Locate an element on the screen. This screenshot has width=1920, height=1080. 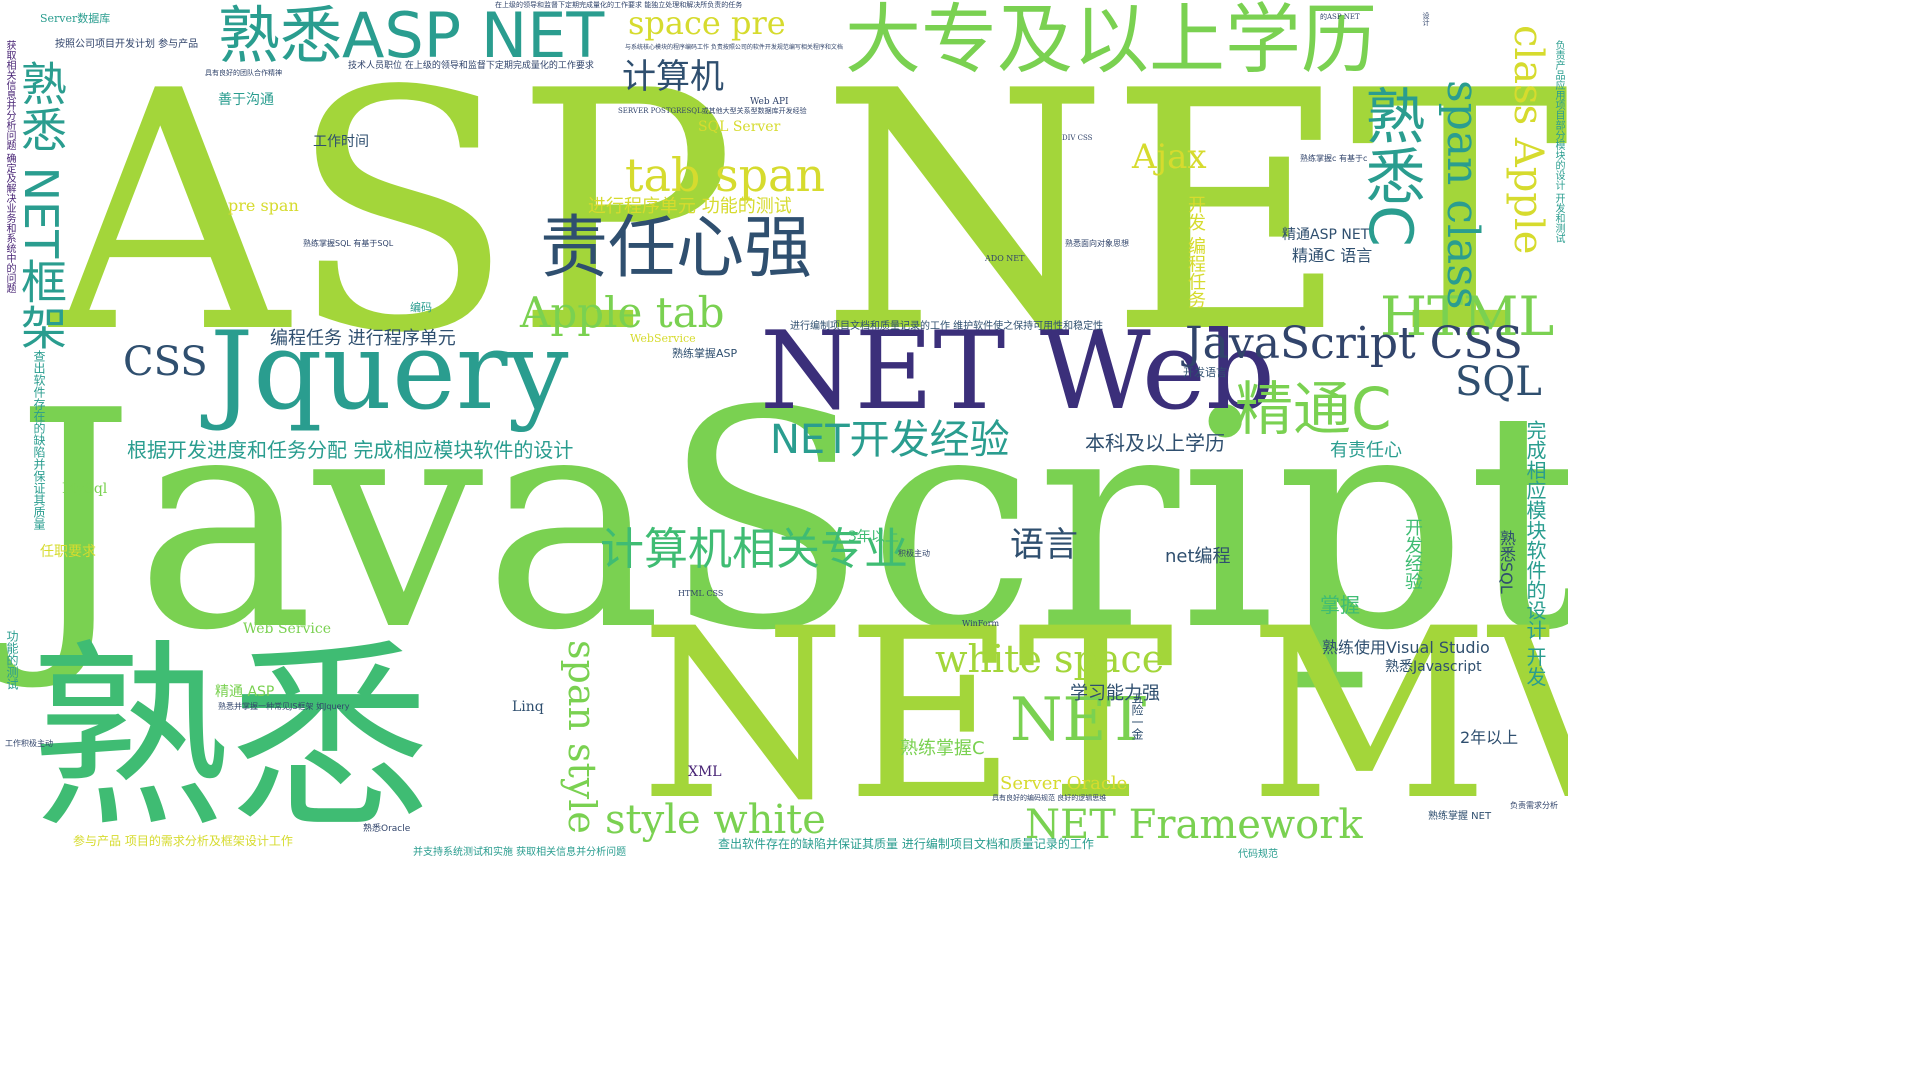
word-linq: Linq is located at coordinates (528, 707).